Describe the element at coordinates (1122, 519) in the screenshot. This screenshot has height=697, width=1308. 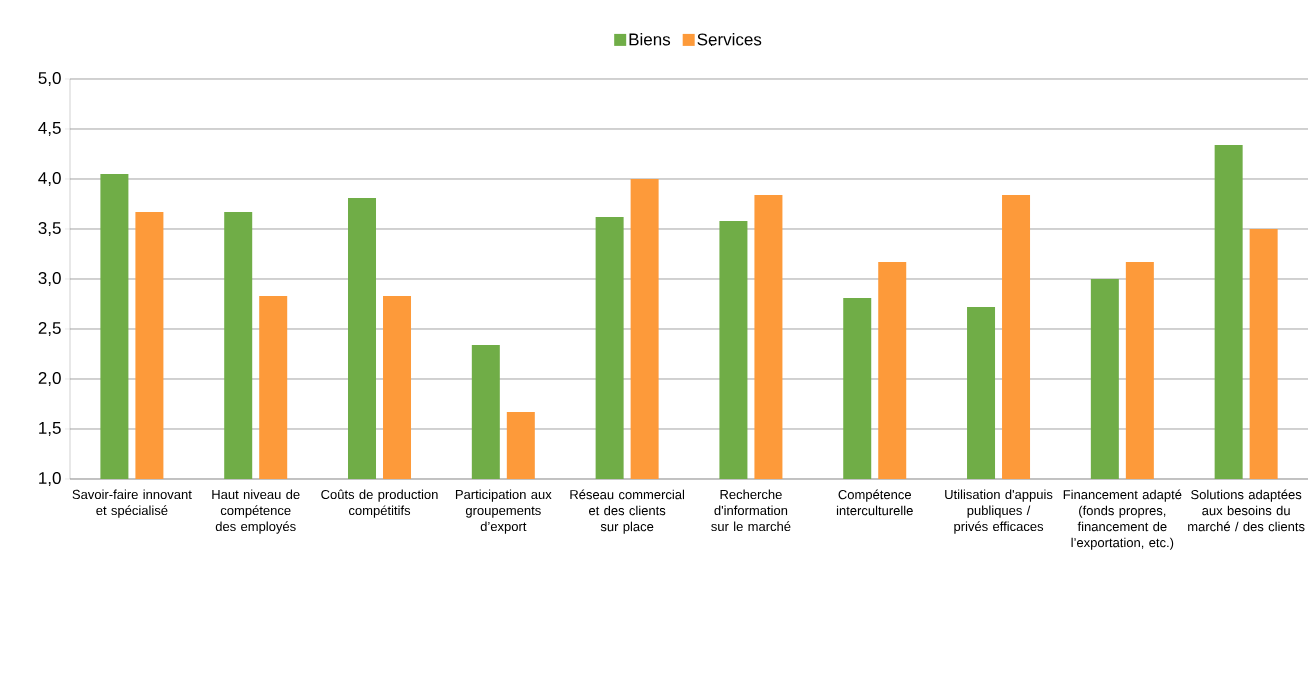
I see `x-tick-label: Financement adapté (fonds propres, financement de l’exportation, etc.)` at that location.